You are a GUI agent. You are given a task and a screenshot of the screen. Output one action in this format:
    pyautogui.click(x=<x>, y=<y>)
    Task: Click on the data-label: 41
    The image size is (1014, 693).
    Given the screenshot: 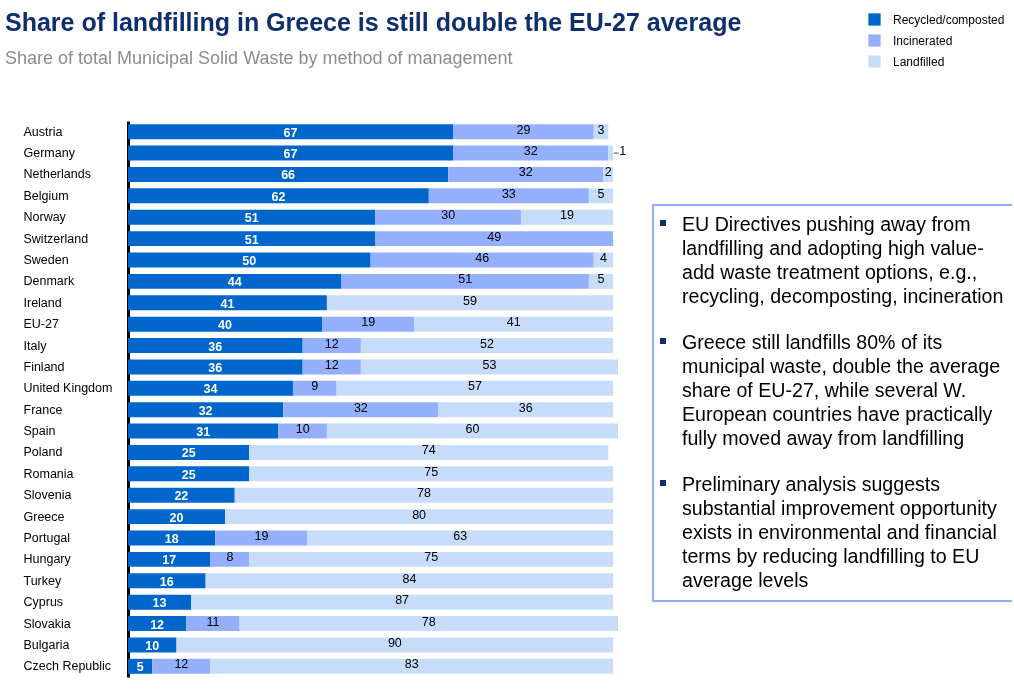 What is the action you would take?
    pyautogui.click(x=227, y=303)
    